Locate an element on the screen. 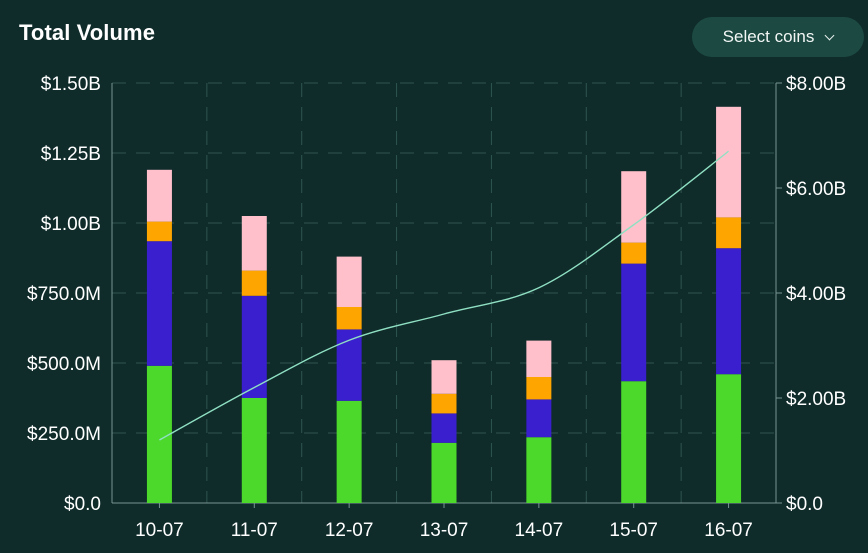 The width and height of the screenshot is (868, 553). y-left-tick-label: $1.50B is located at coordinates (71, 84).